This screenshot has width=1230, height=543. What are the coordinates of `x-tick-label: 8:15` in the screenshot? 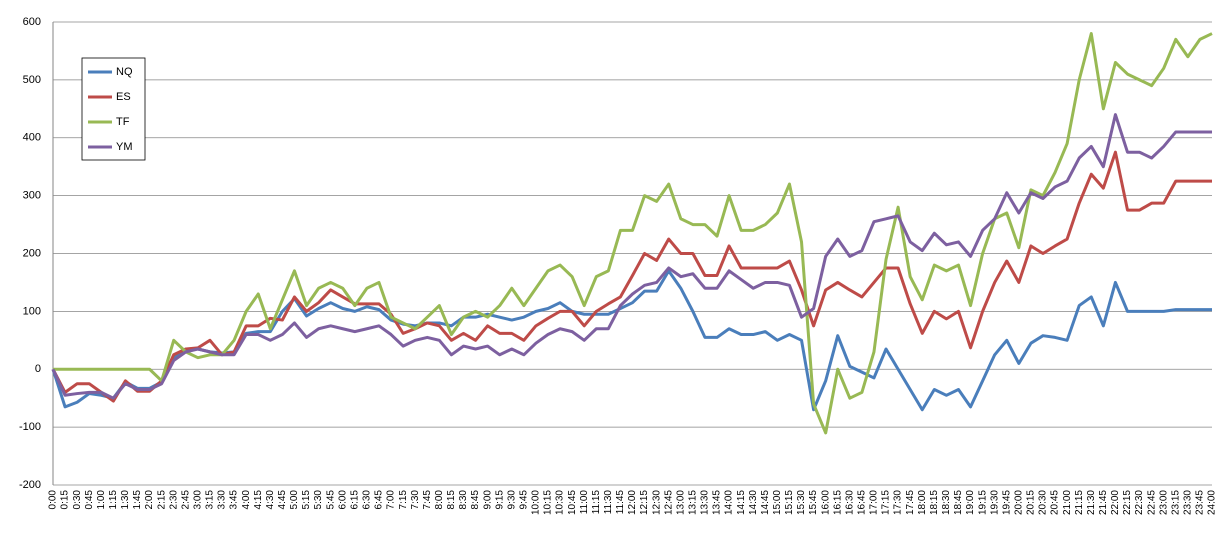 It's located at (451, 500).